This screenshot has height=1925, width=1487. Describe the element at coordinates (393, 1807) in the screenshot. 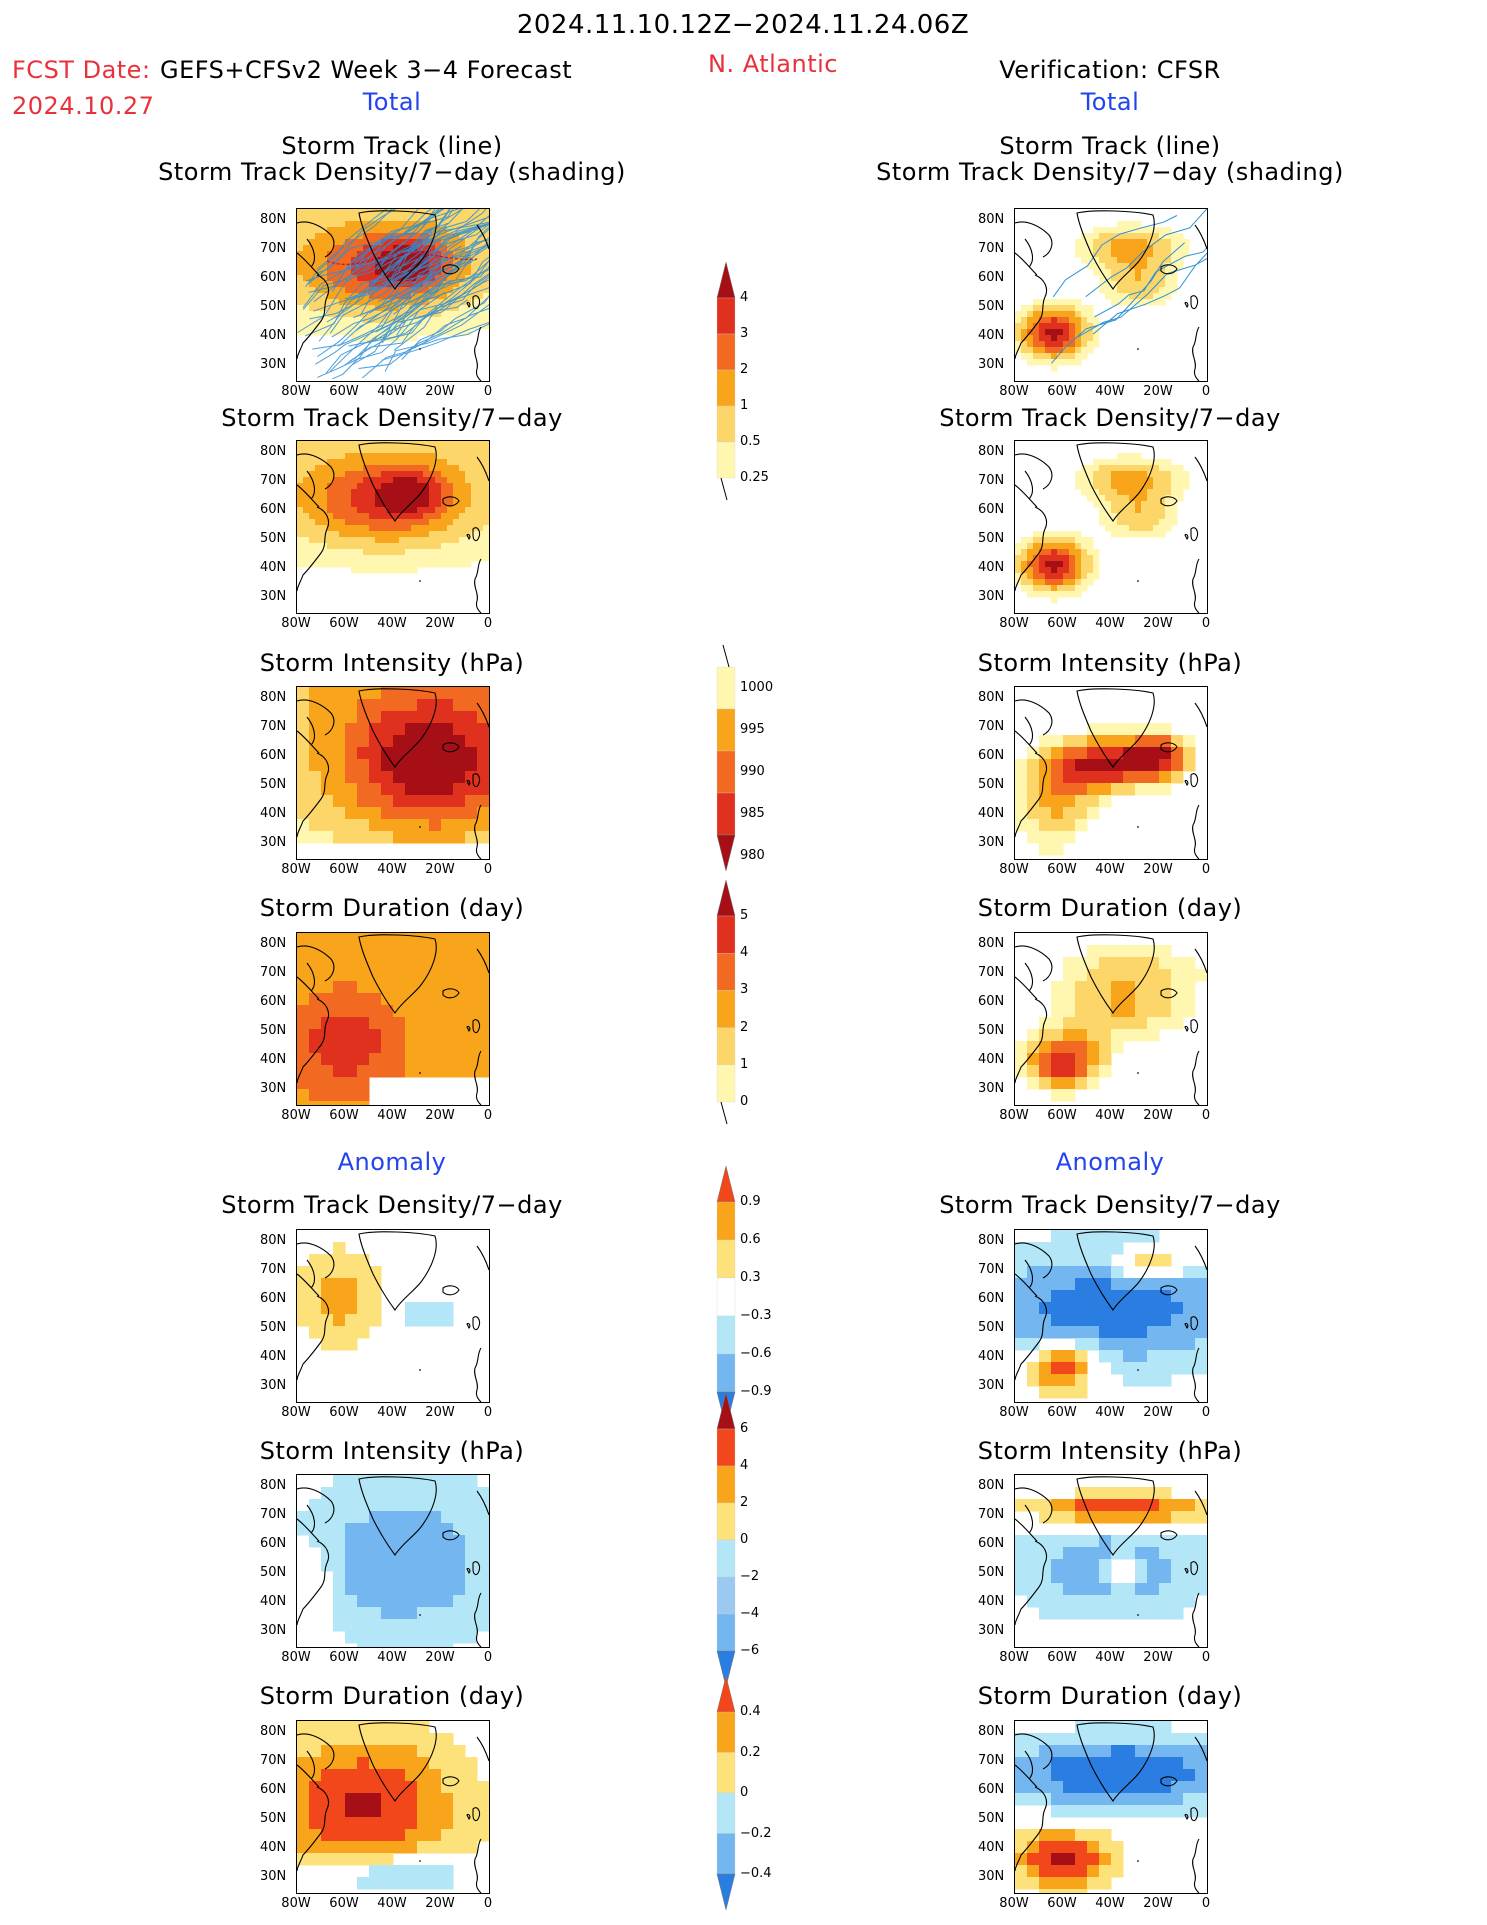

I see `map-anom_duration-fcst` at that location.